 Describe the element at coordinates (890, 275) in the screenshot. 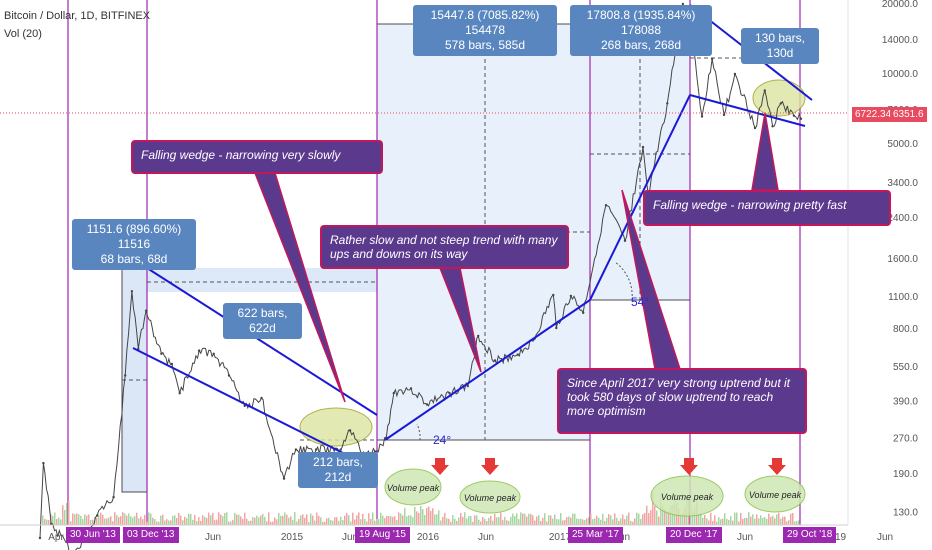

I see `price-scale` at that location.